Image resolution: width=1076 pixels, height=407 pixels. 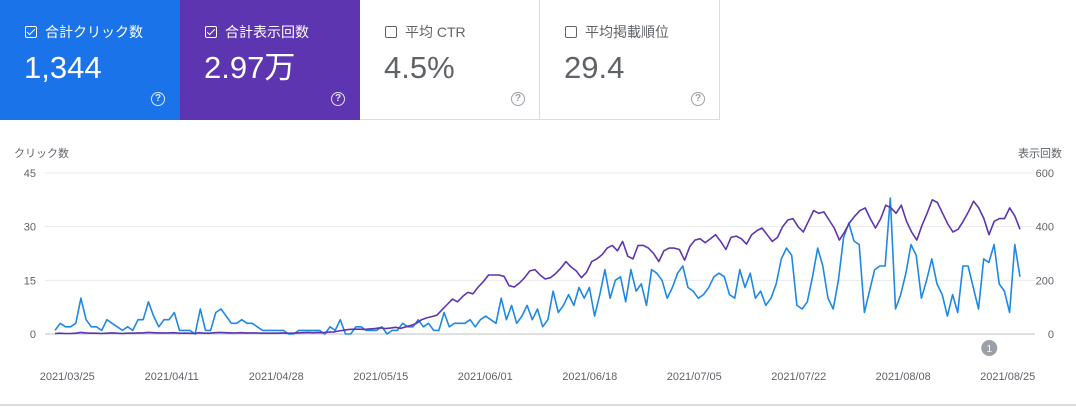 I want to click on card-label: 平均 CTR, so click(x=435, y=32).